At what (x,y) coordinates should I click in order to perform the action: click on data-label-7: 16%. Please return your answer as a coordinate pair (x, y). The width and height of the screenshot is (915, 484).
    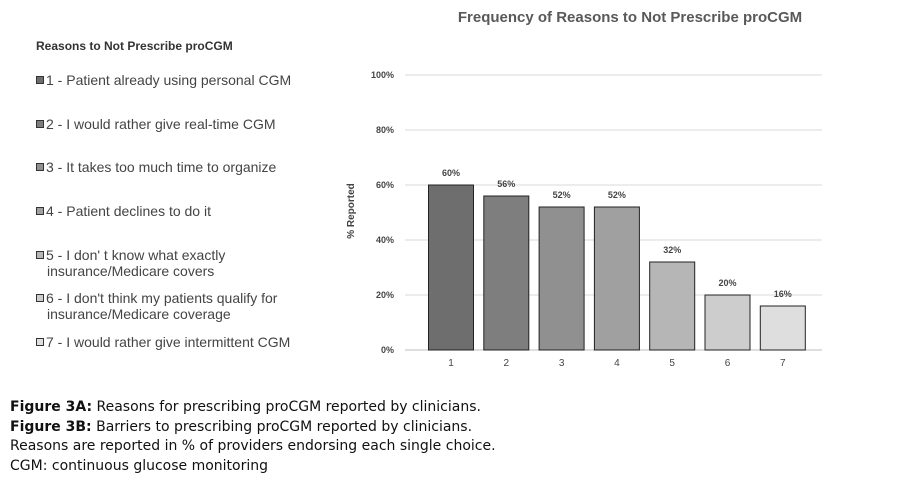
    Looking at the image, I should click on (783, 294).